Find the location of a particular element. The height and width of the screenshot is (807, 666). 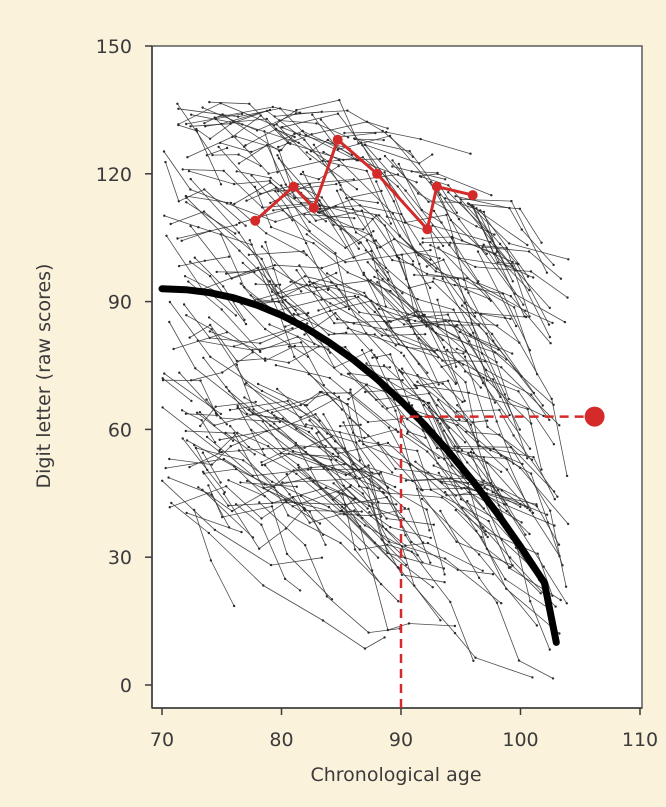

x-tick-label: 80 is located at coordinates (281, 740).